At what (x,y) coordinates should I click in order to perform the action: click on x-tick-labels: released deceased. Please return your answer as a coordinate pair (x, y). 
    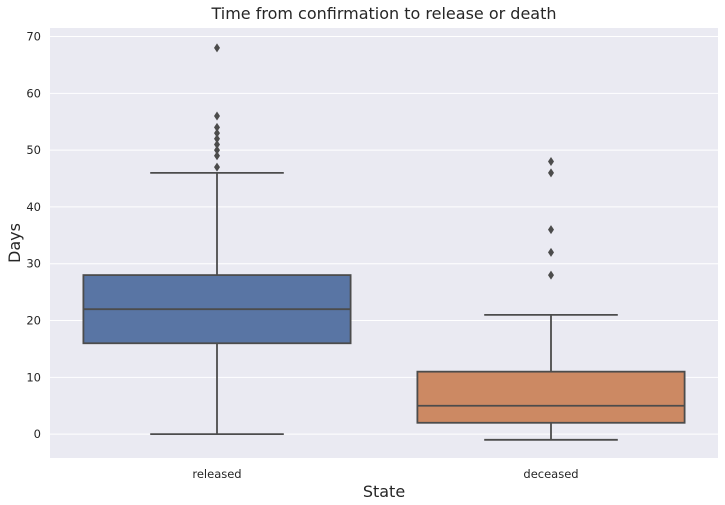
    Looking at the image, I should click on (385, 474).